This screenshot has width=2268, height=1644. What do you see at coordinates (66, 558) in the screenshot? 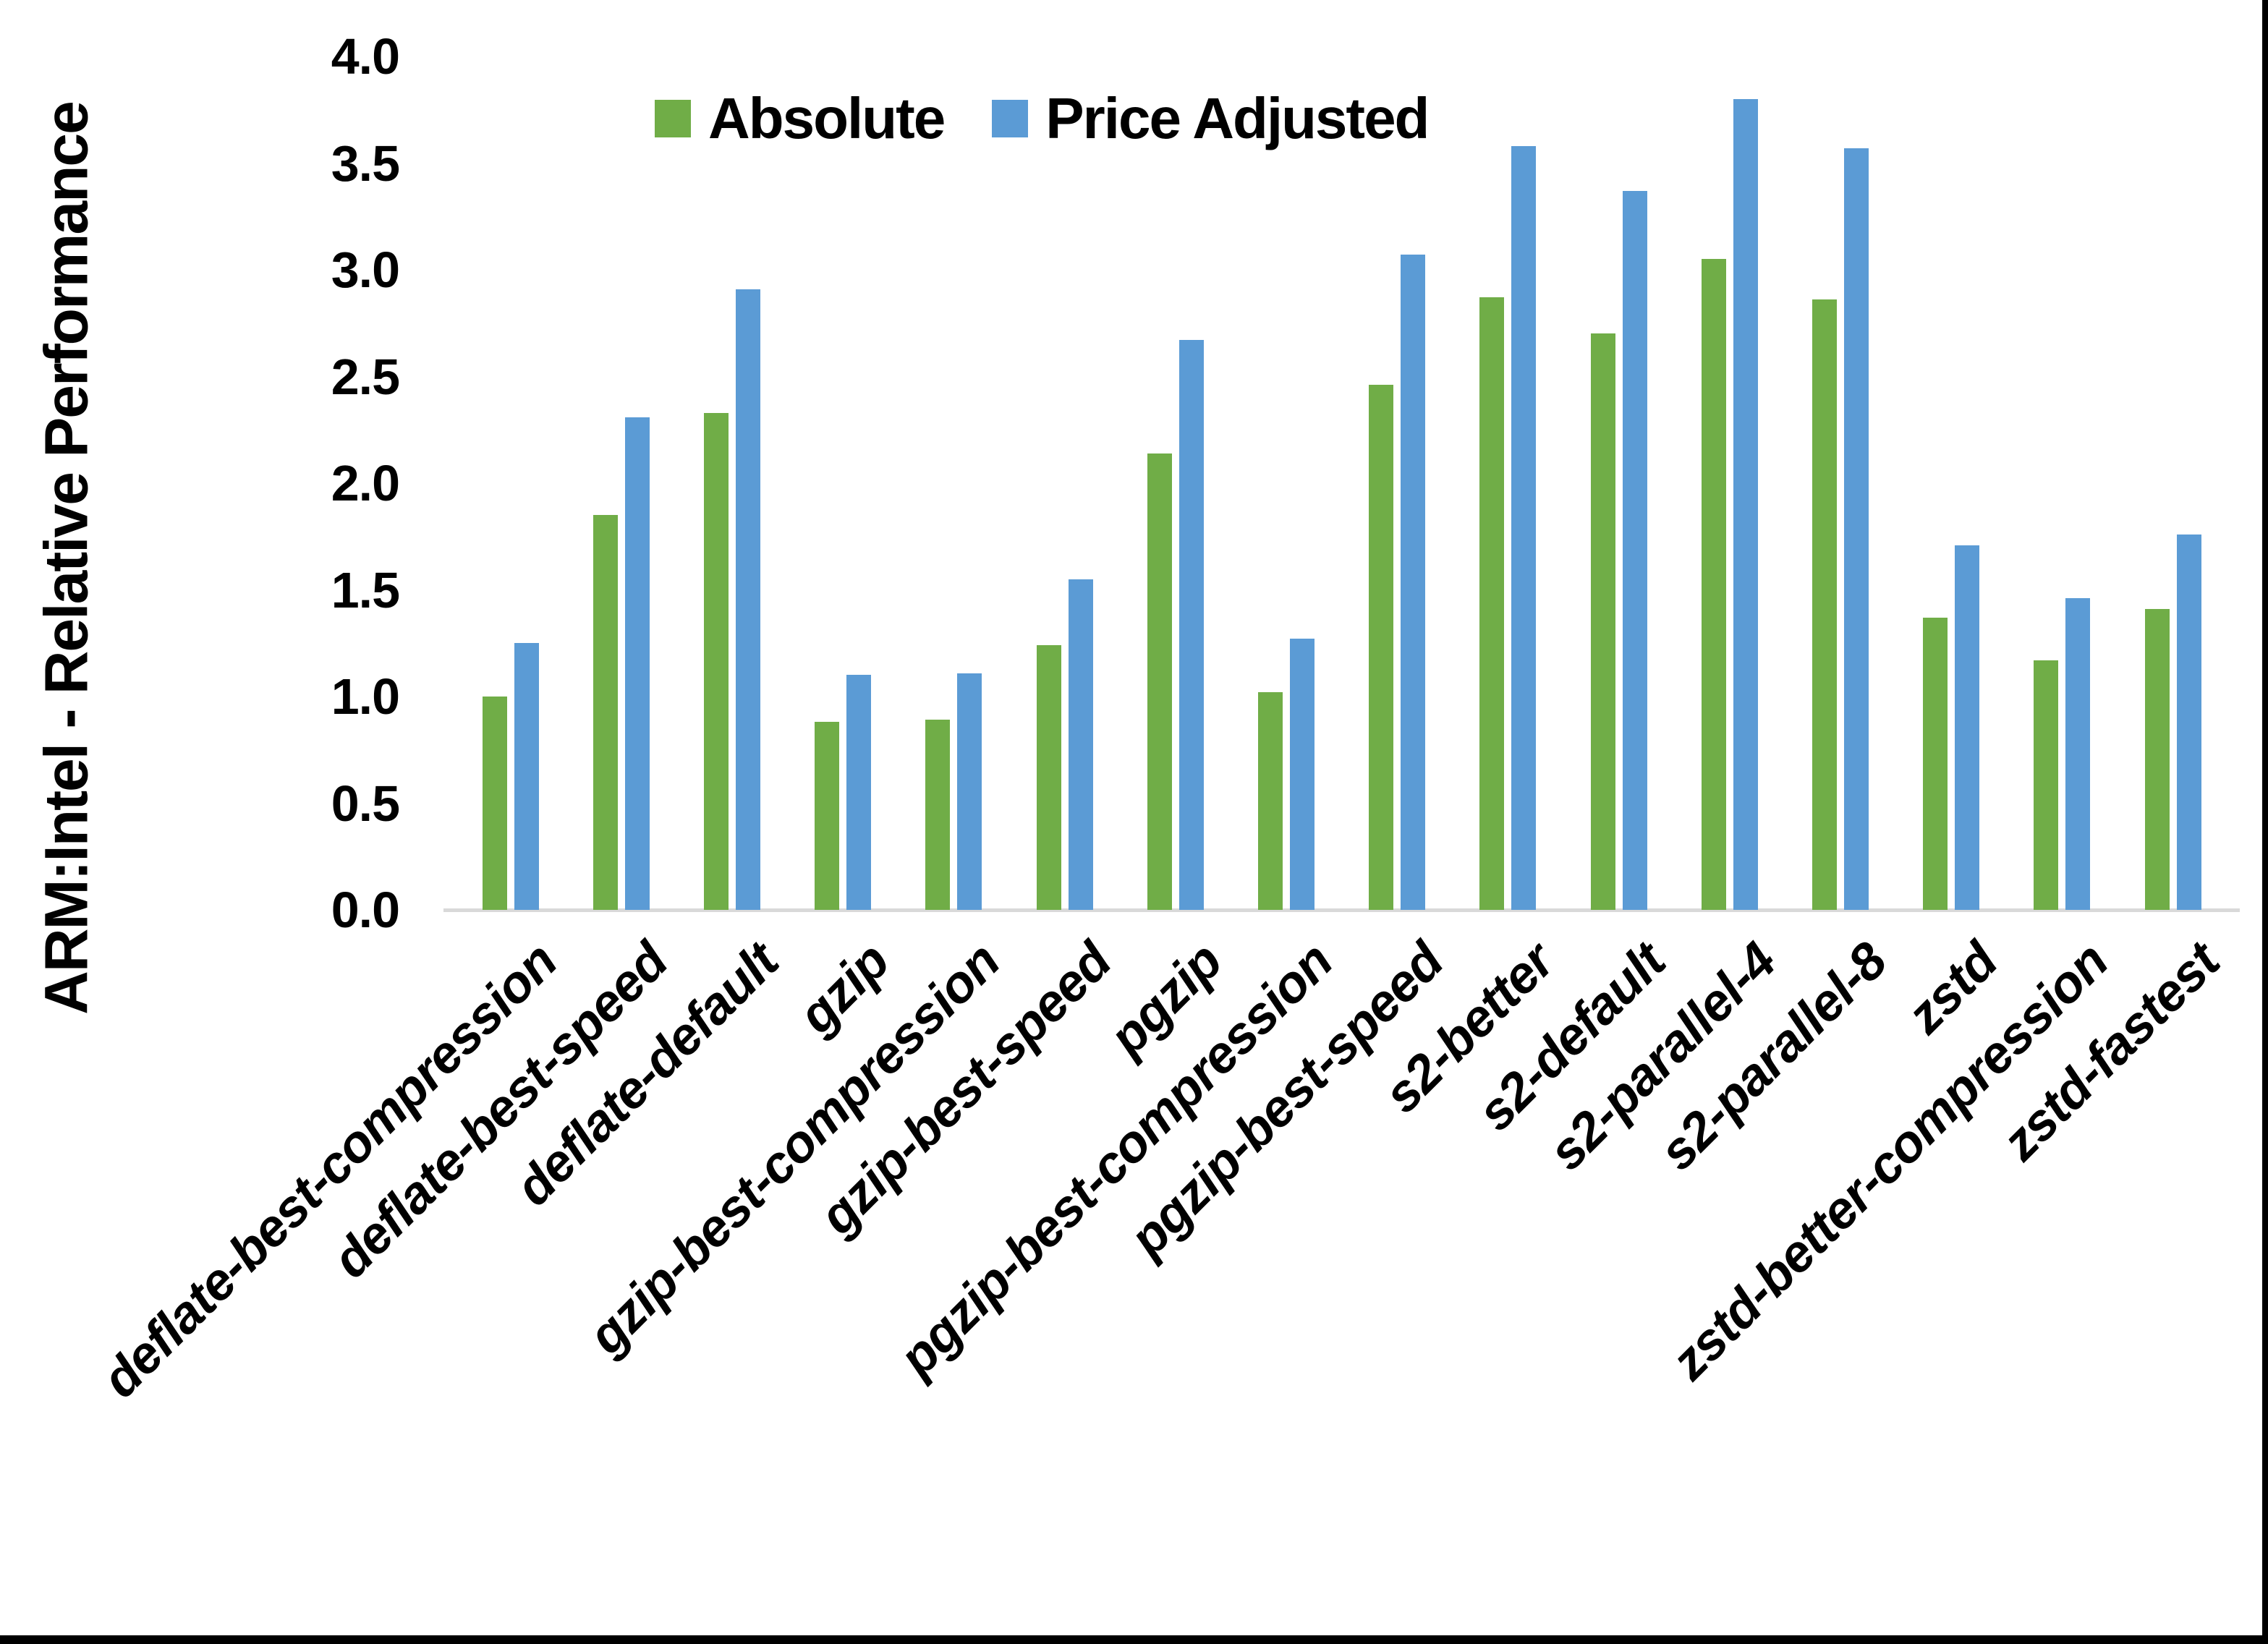
I see `y-axis-title: ARM:Intel - Relative Performance` at bounding box center [66, 558].